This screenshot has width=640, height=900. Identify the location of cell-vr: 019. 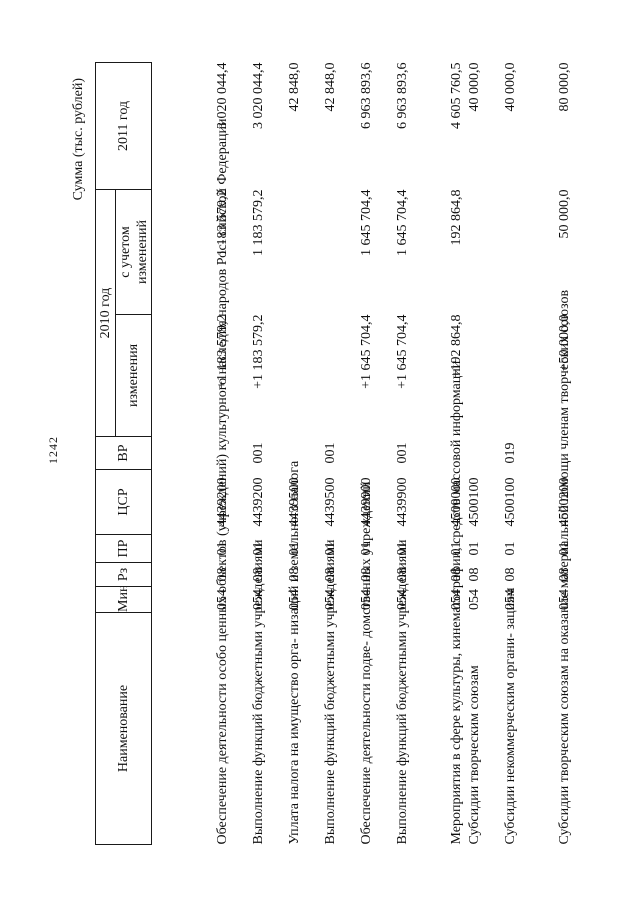
(510, 453).